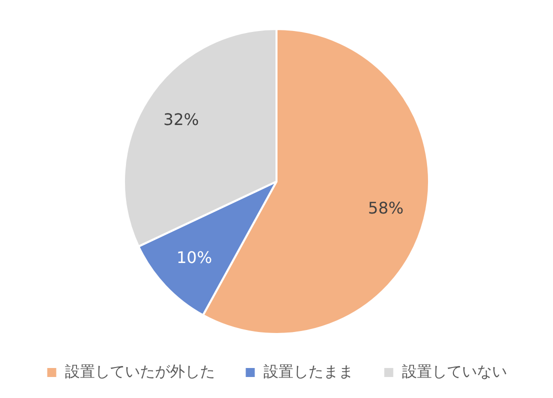  I want to click on legend-label: 設置したまま, so click(308, 371).